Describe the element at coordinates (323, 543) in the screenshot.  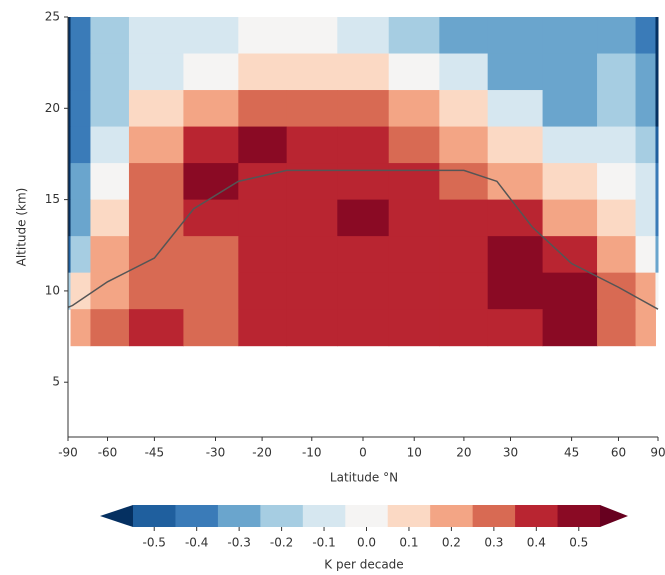
I see `colorbar-tick-label: -0.1` at that location.